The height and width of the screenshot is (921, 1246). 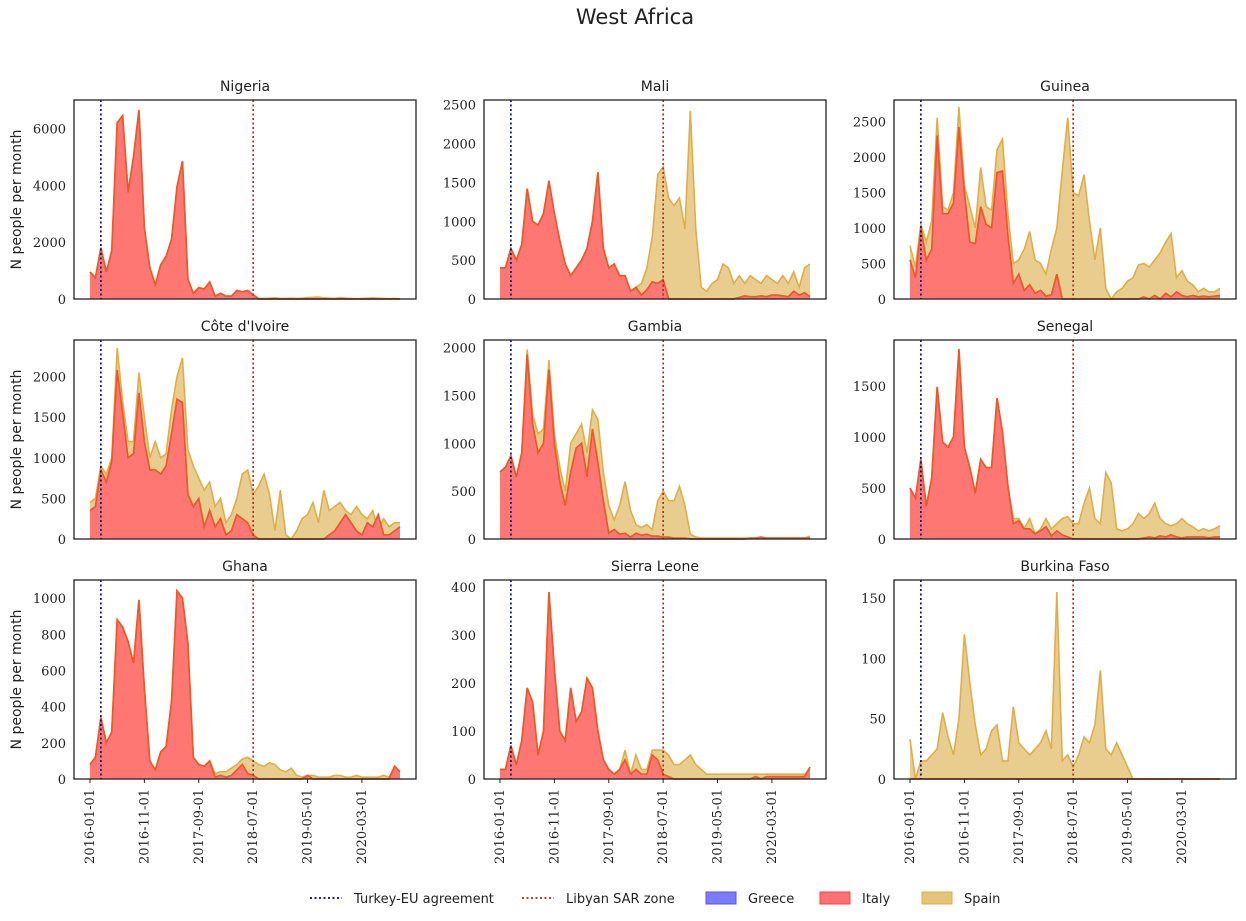 I want to click on area-spain, so click(x=1065, y=685).